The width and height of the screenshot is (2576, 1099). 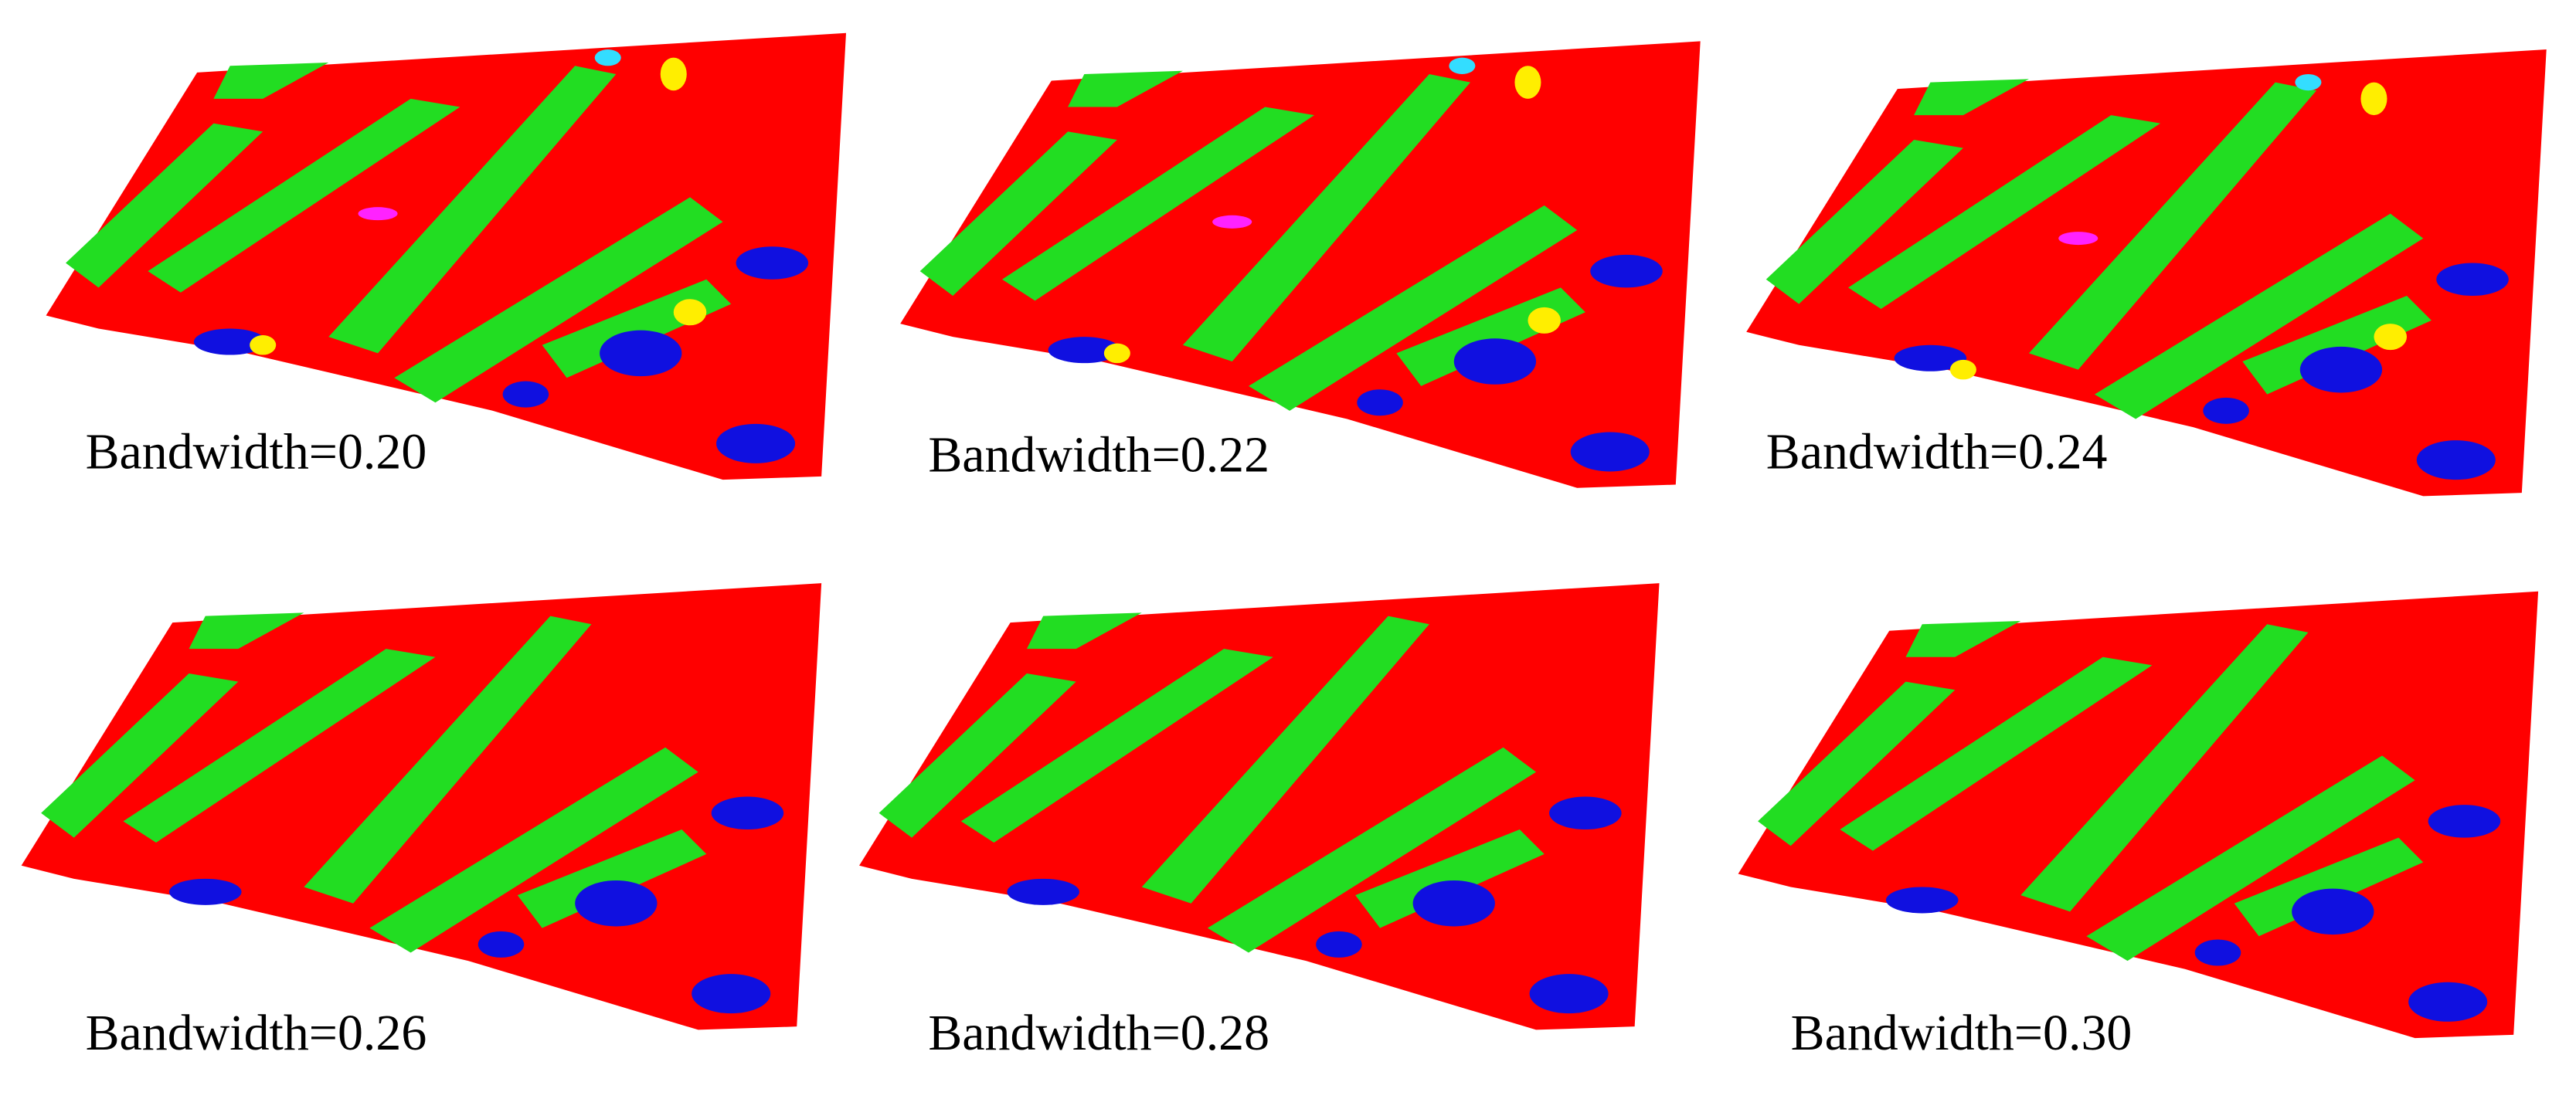 What do you see at coordinates (1098, 455) in the screenshot?
I see `panel-label: Bandwidth=0.22` at bounding box center [1098, 455].